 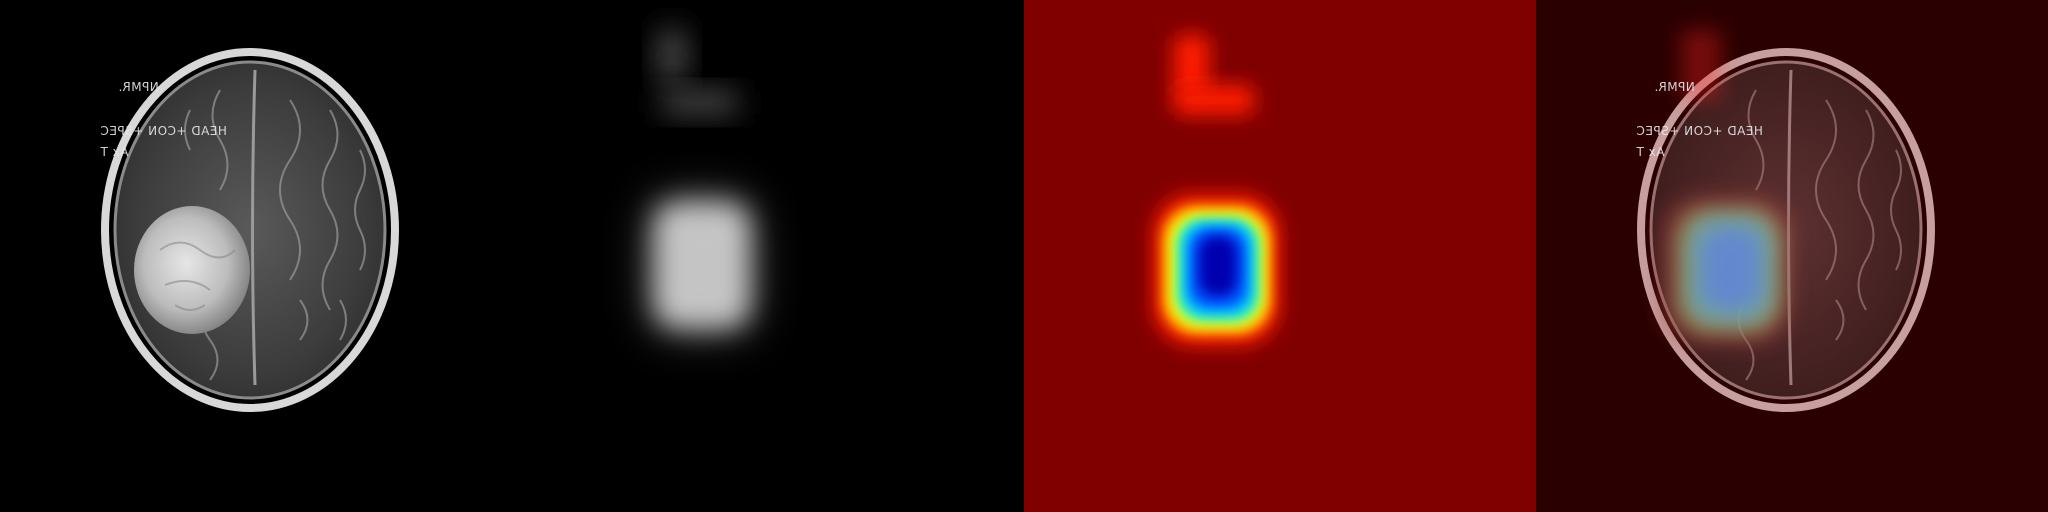 I want to click on overlay-scan-label-line2: HEAD +CON +SPEC, so click(x=1699, y=131).